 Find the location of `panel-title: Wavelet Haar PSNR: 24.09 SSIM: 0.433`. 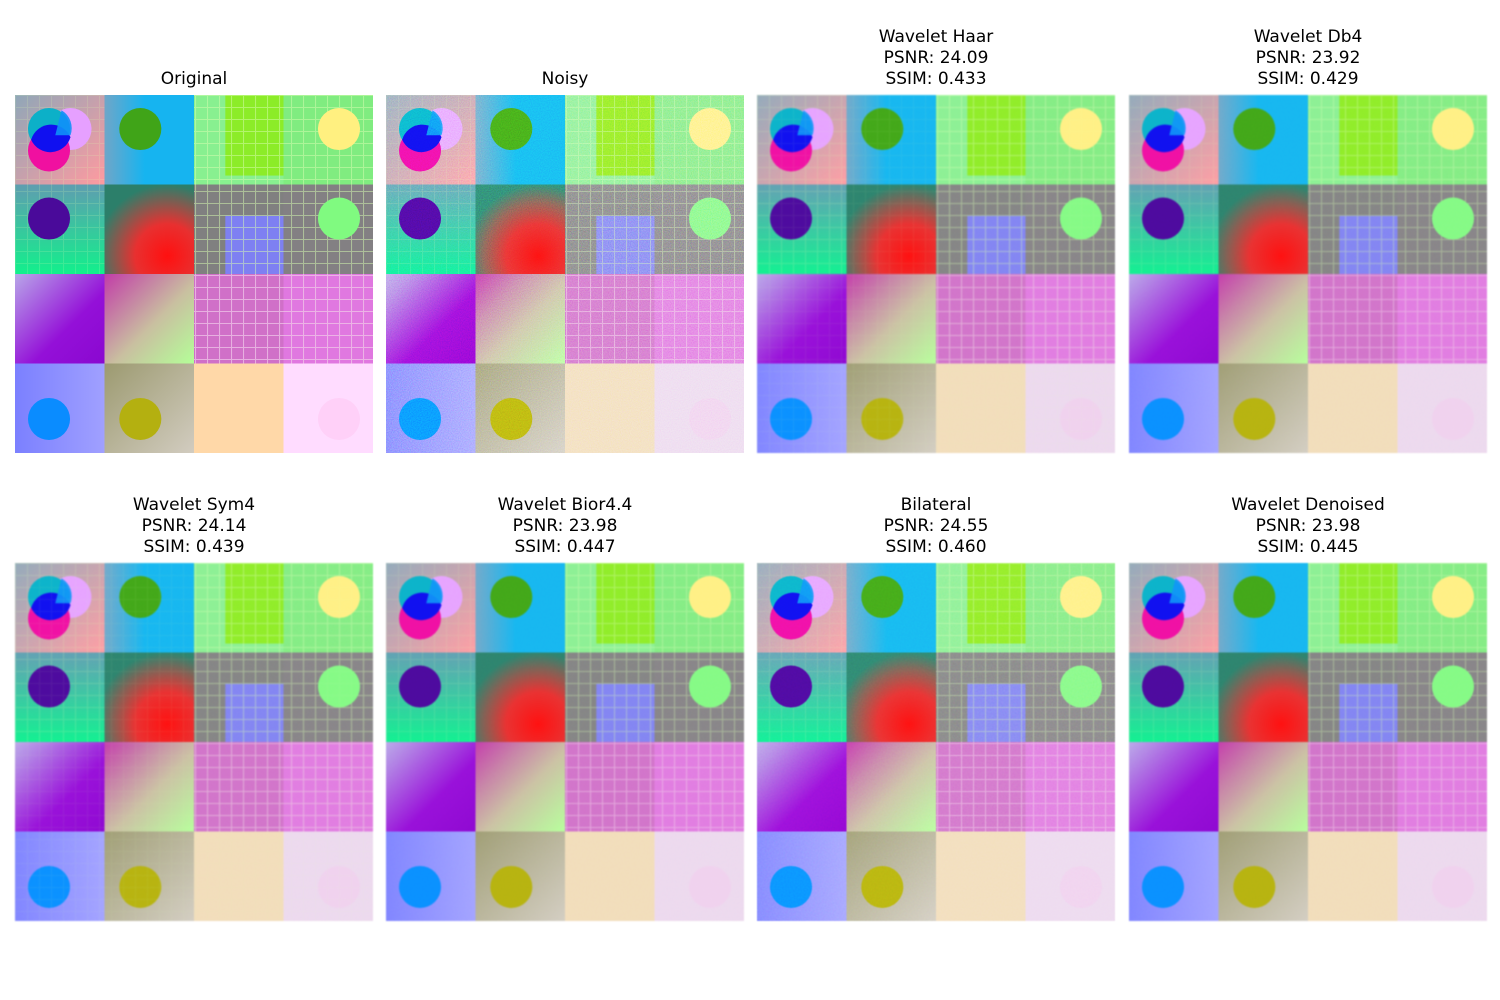

panel-title: Wavelet Haar PSNR: 24.09 SSIM: 0.433 is located at coordinates (936, 58).